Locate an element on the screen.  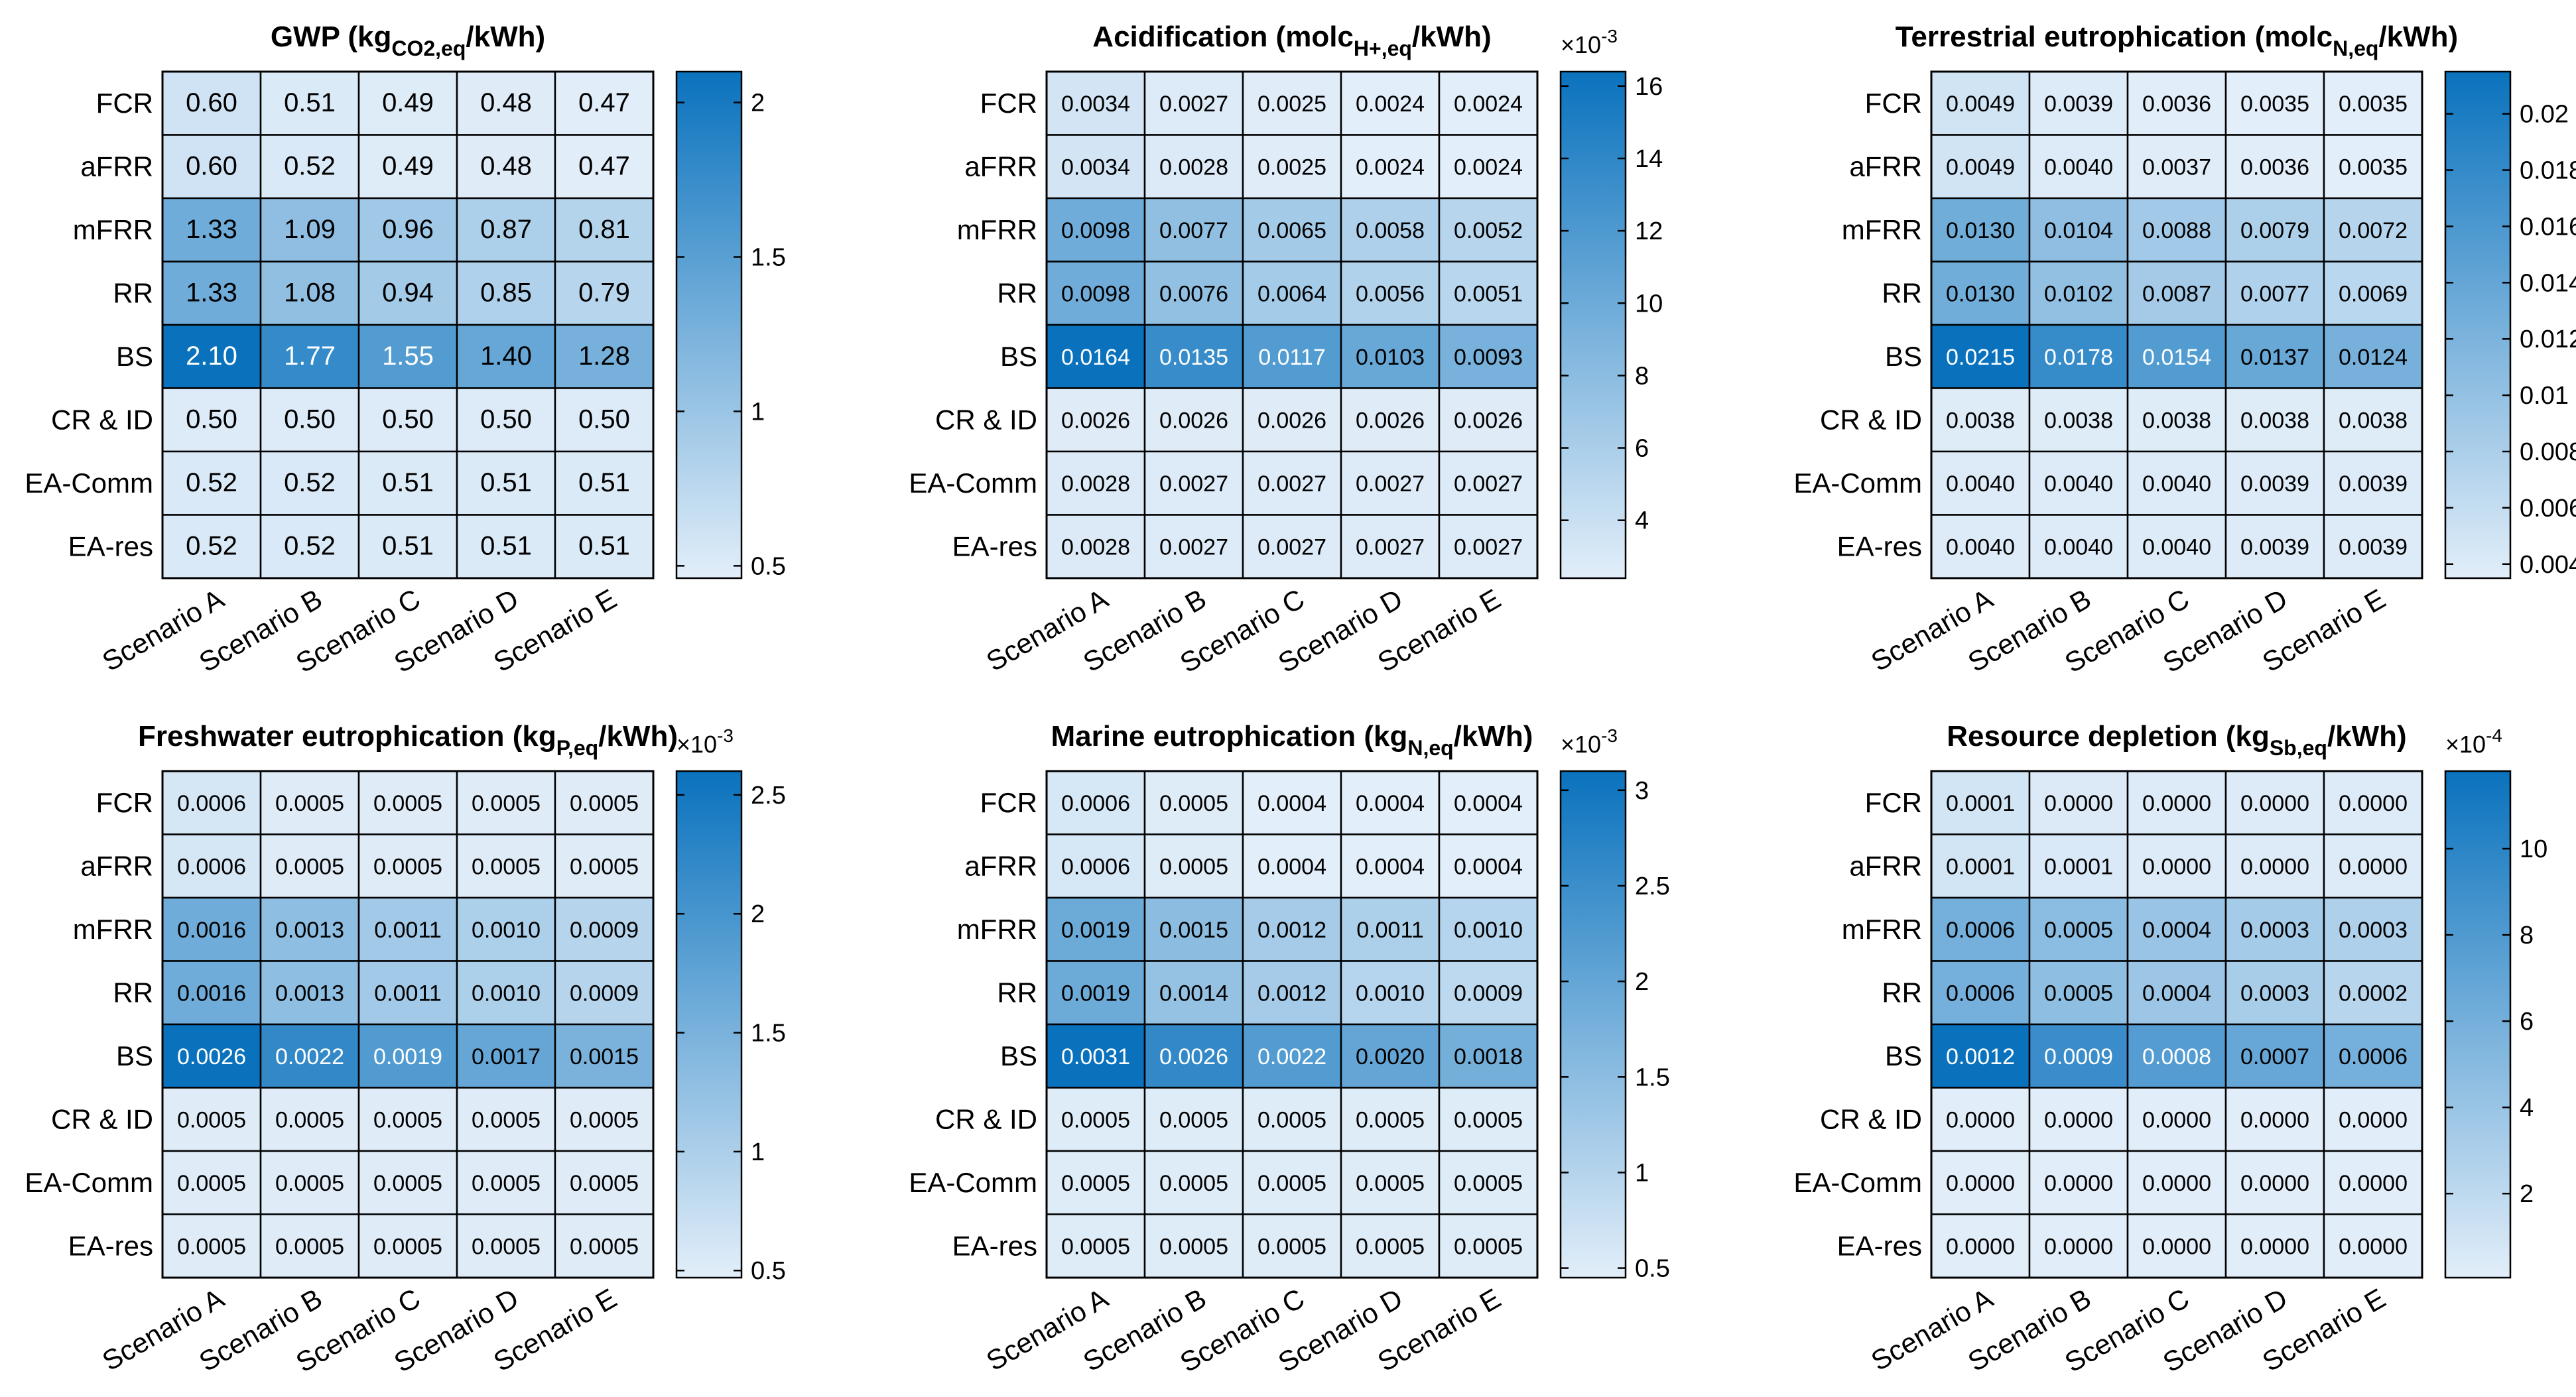
colorbar-tick-label: 2.5 is located at coordinates (769, 796).